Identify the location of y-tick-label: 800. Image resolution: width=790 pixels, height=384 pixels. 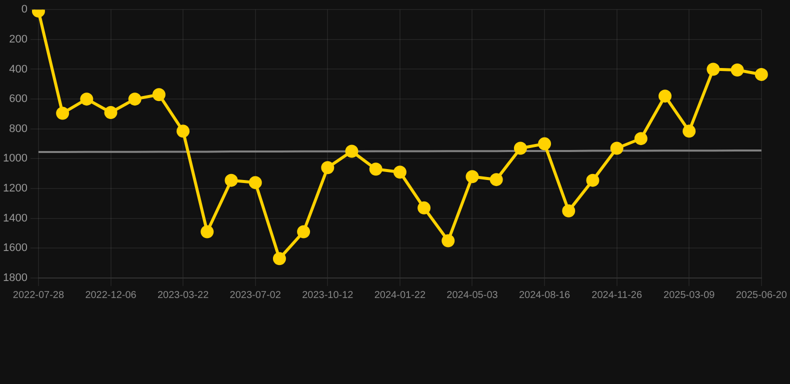
(18, 128).